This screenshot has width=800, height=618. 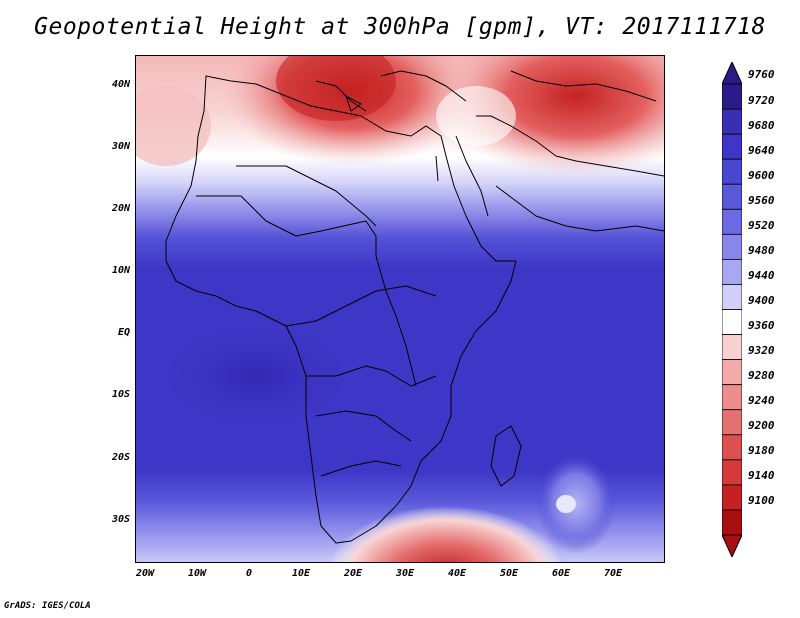 I want to click on lat-label-eq: EQ, so click(x=123, y=332).